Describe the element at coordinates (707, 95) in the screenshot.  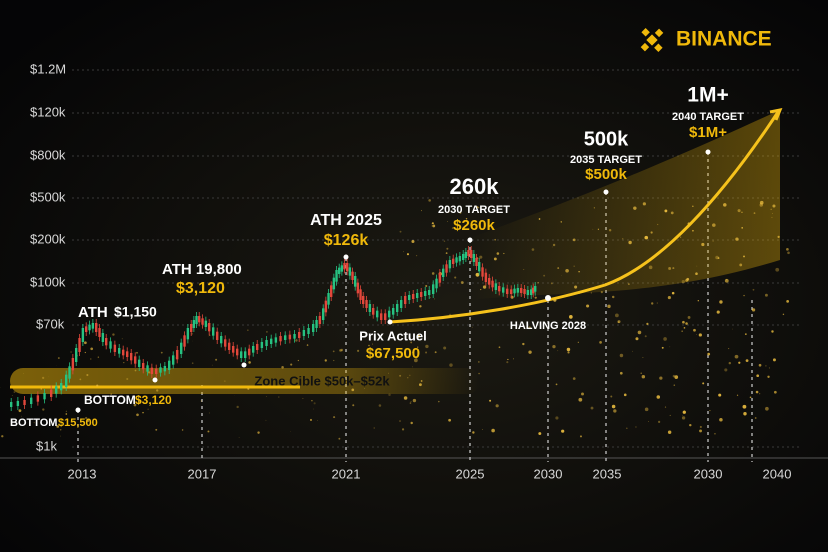
I see `annotation: 1M+` at that location.